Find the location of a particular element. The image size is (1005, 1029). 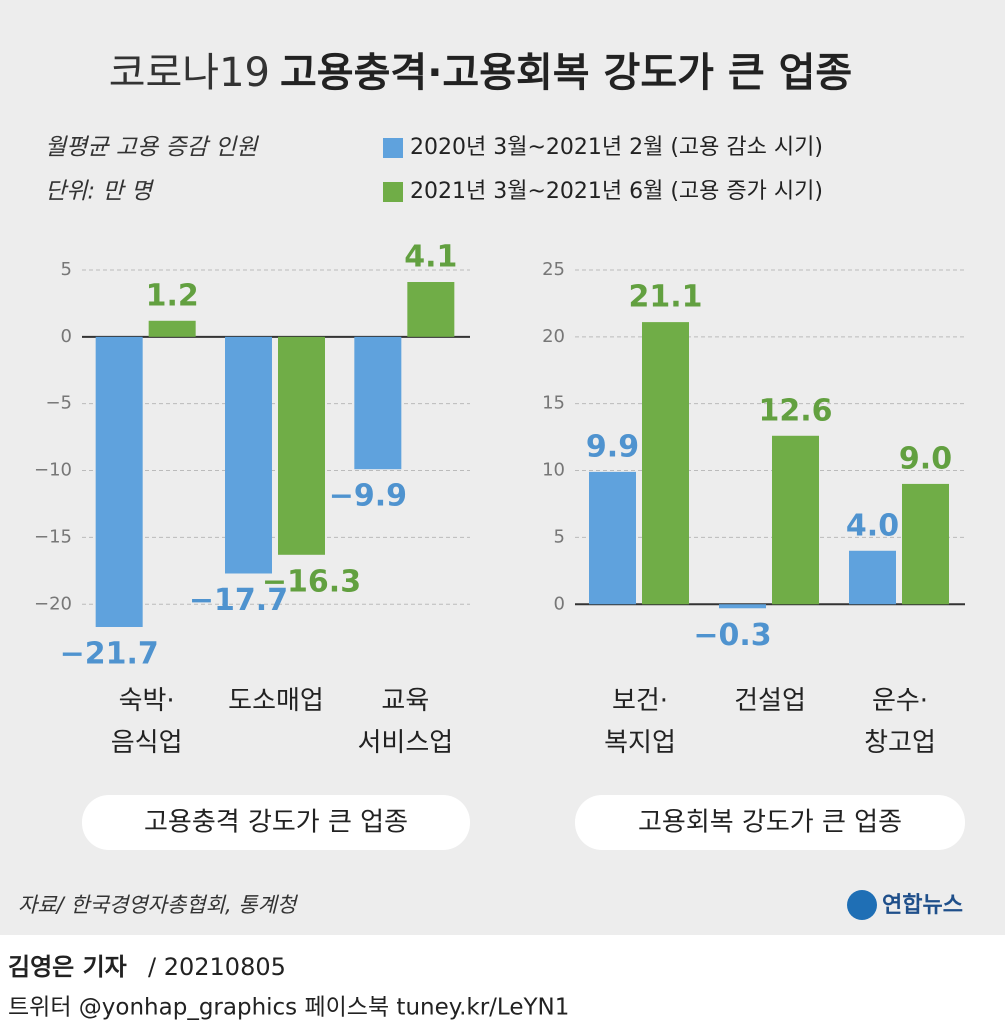

legend-label: 2021년 3월~2021년 6월 (고용 증가 시기) is located at coordinates (616, 191).